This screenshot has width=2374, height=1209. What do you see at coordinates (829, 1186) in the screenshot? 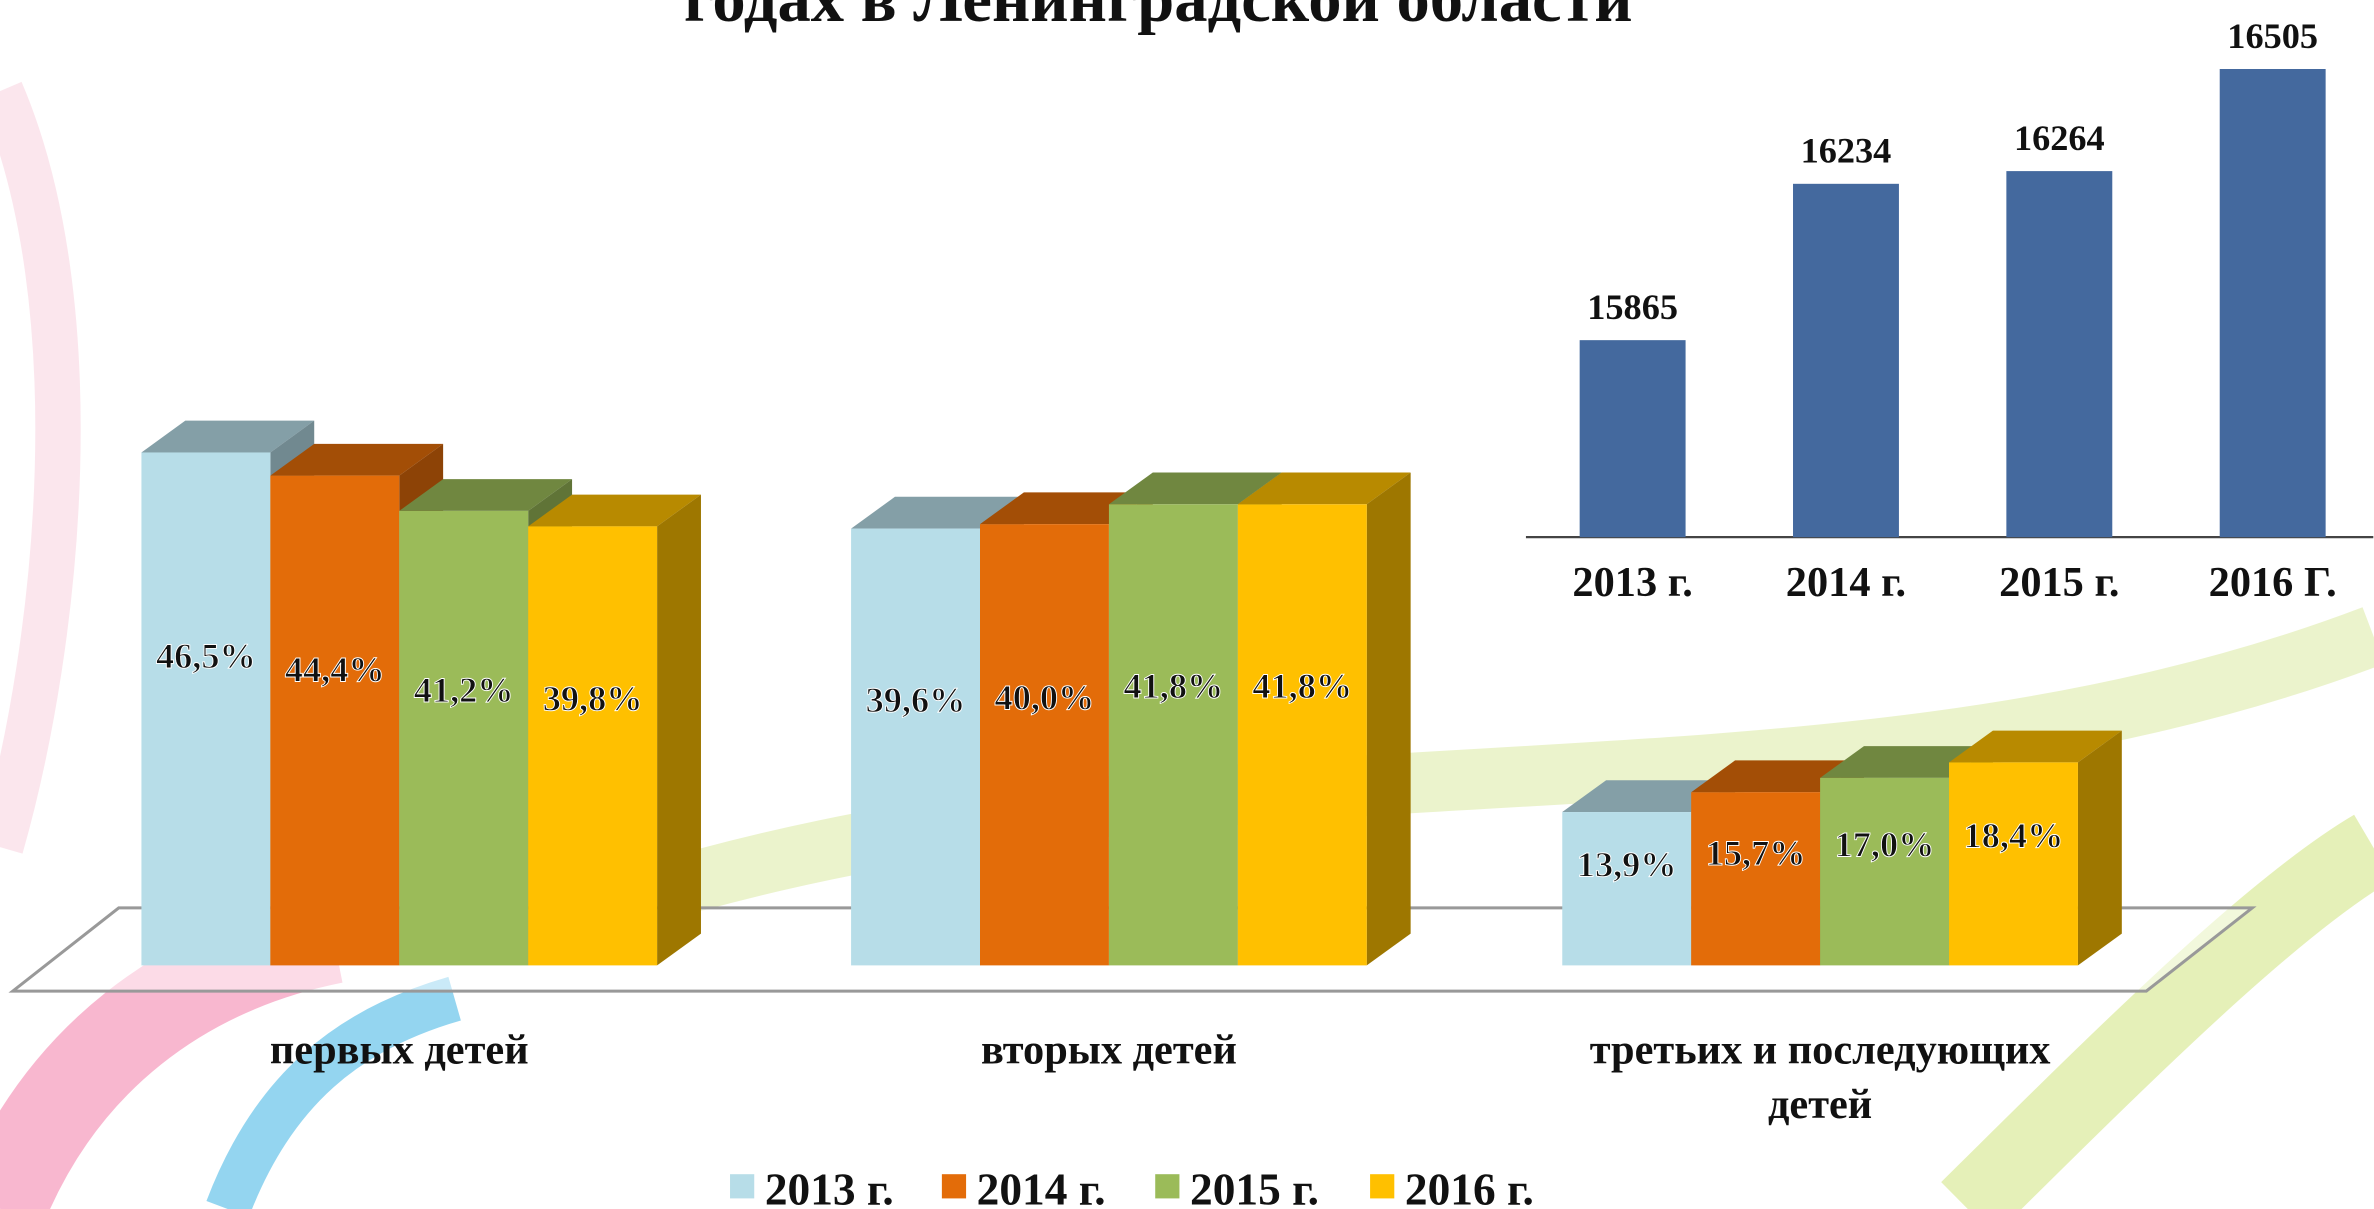
I see `legend-label: 2013 г.` at bounding box center [829, 1186].